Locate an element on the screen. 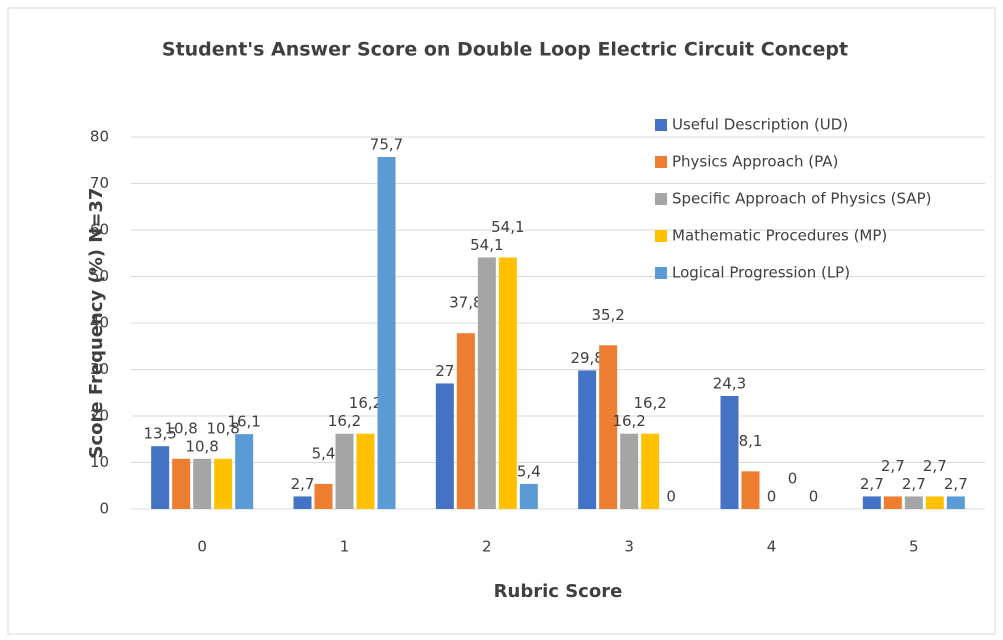 Image resolution: width=1003 pixels, height=640 pixels. y-tick-label: 70 is located at coordinates (99, 183).